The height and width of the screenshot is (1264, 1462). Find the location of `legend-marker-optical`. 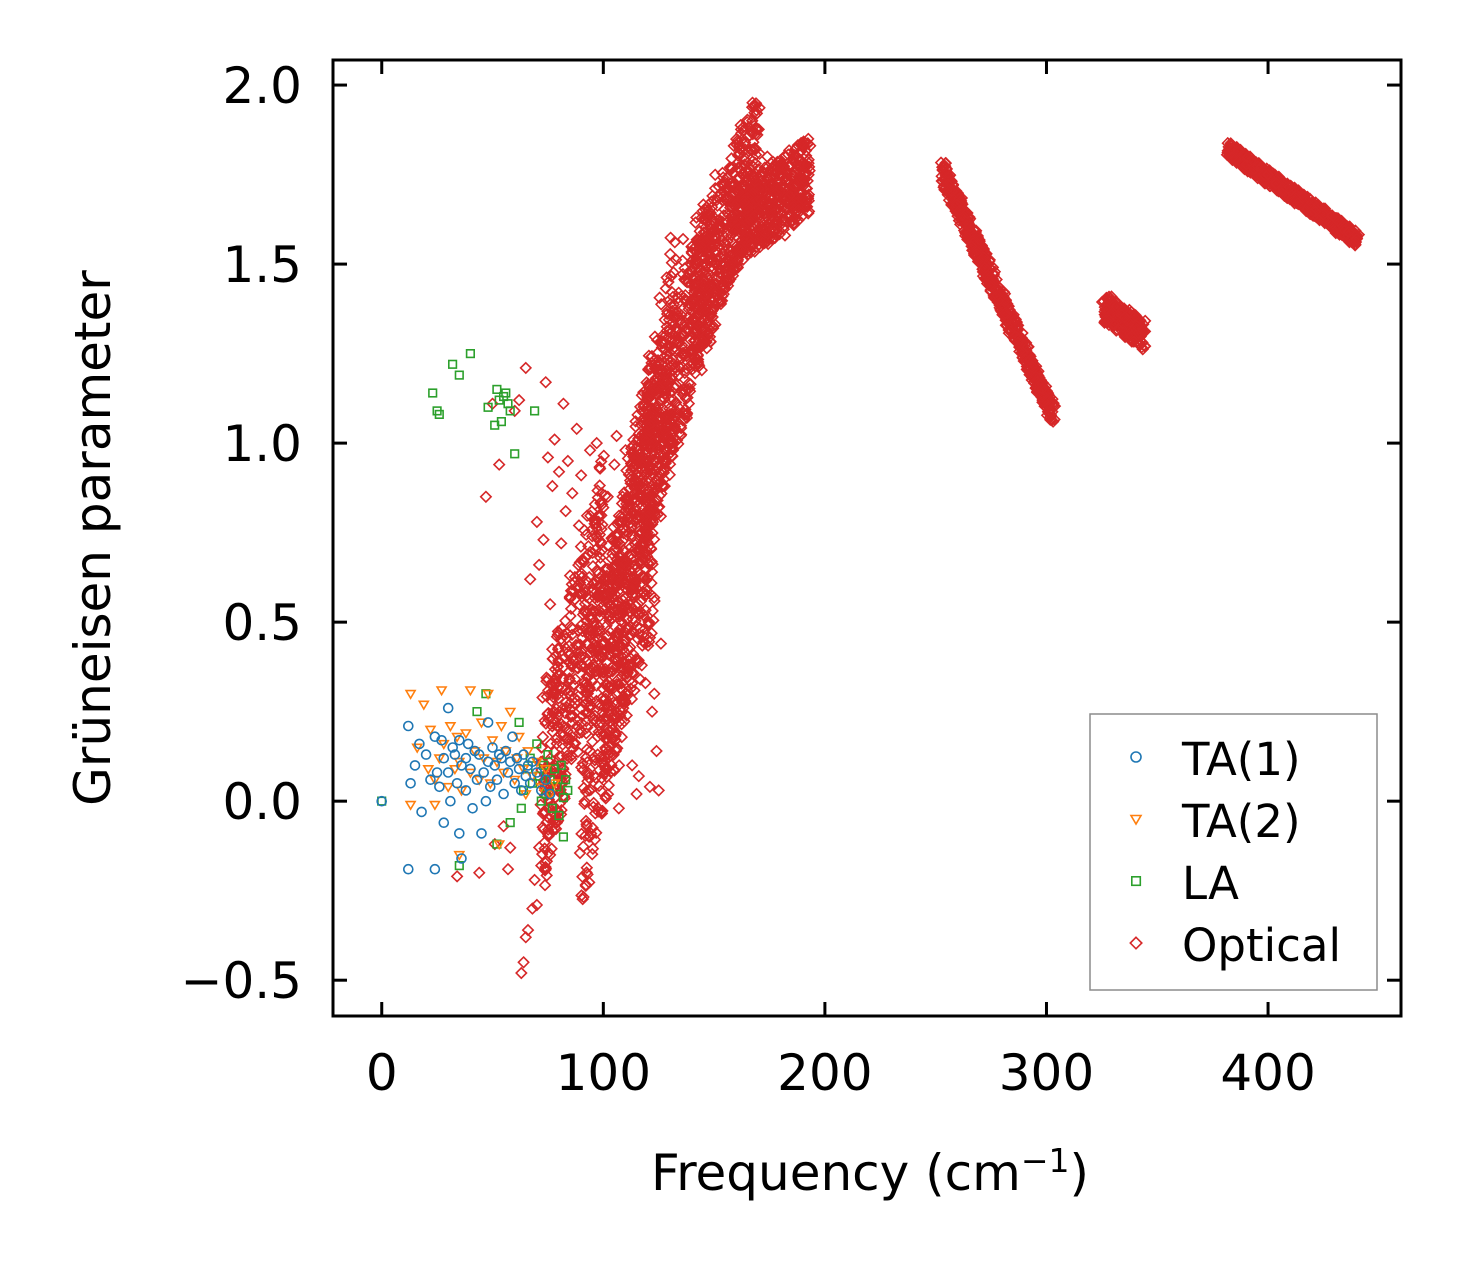

legend-marker-optical is located at coordinates (1136, 943).